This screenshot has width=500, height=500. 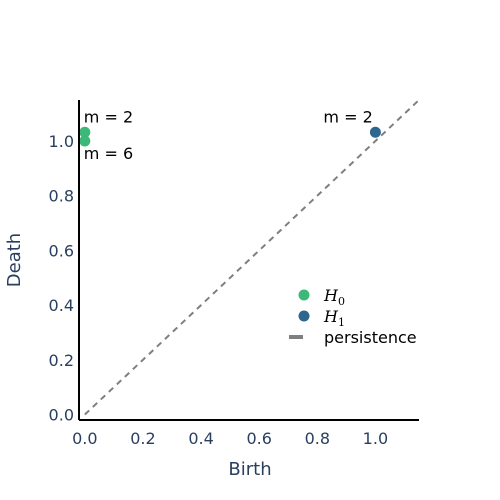 What do you see at coordinates (142, 438) in the screenshot?
I see `x-tick-label: 0.2` at bounding box center [142, 438].